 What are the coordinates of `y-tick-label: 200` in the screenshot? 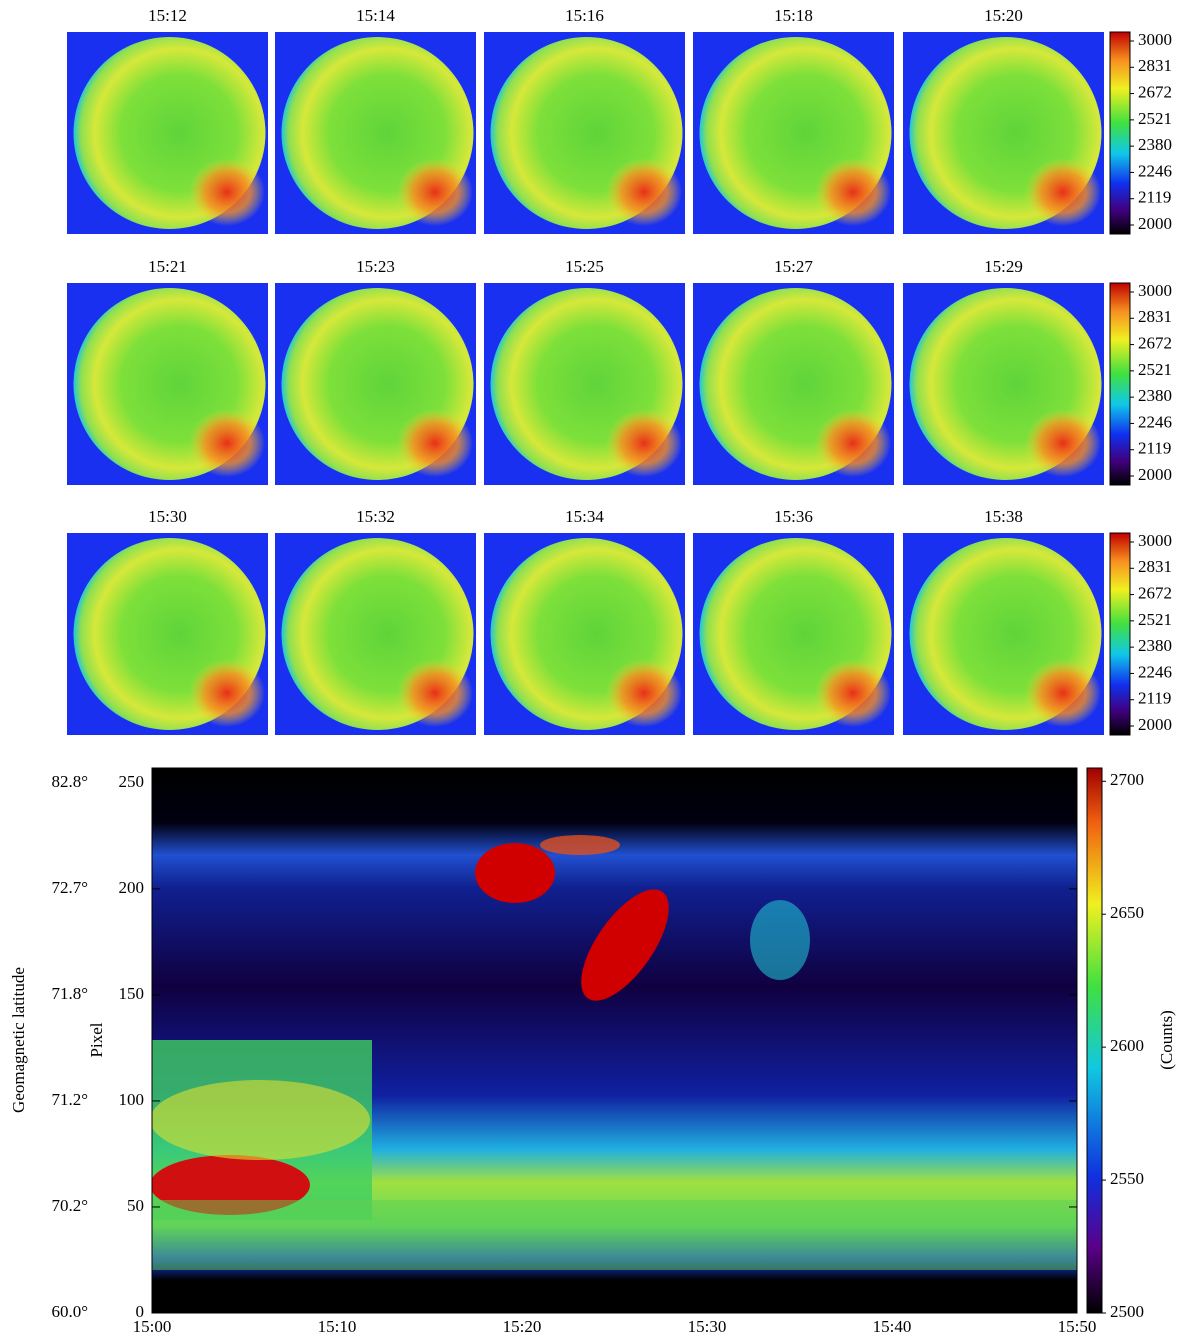 It's located at (132, 887).